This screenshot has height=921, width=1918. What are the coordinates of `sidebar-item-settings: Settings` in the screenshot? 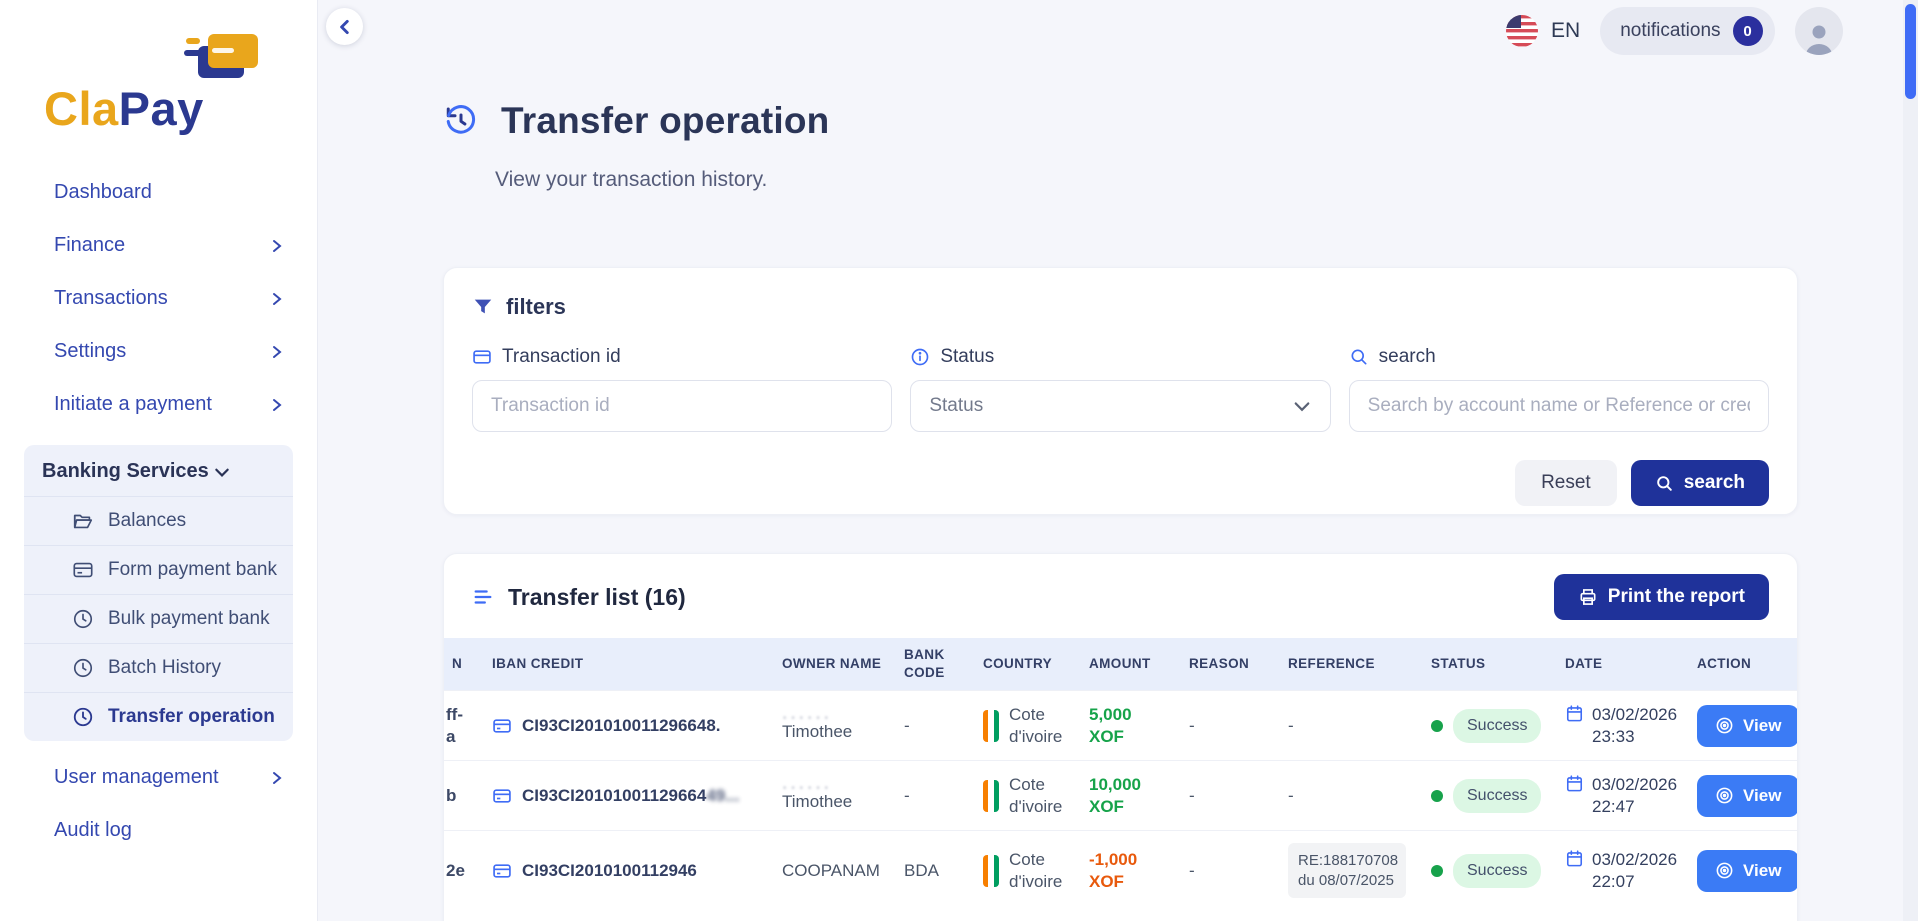 It's located at (158, 351).